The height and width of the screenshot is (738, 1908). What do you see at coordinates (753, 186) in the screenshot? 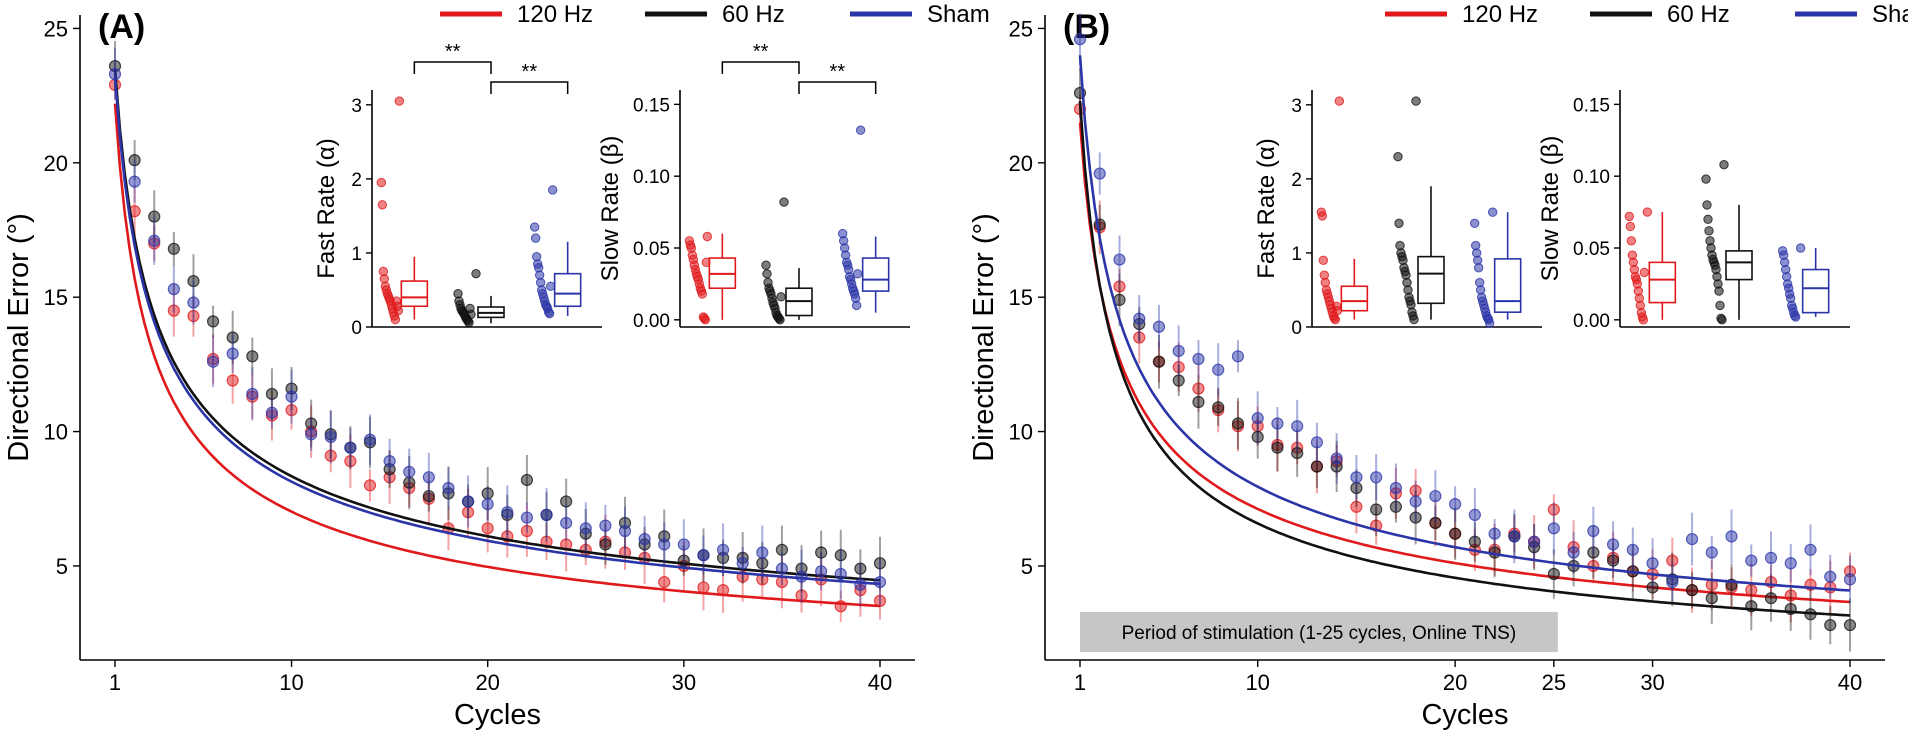
I see `inset-slow-rate: 0.00 0.05 0.10 0.15 Slow Rate (β) ** **` at bounding box center [753, 186].